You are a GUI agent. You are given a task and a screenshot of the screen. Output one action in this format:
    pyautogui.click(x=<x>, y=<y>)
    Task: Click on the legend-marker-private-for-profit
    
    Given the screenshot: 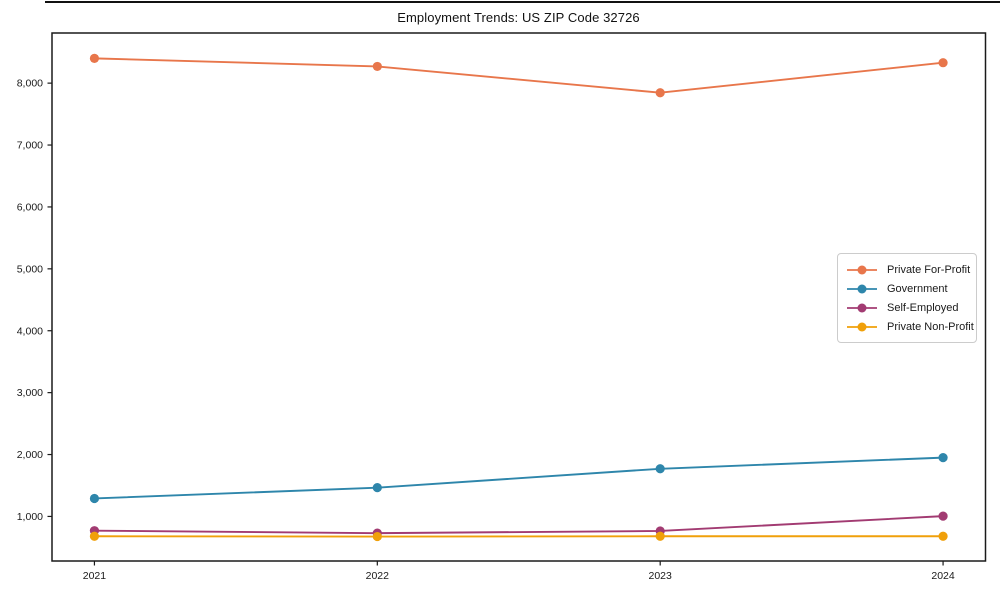 What is the action you would take?
    pyautogui.click(x=862, y=269)
    